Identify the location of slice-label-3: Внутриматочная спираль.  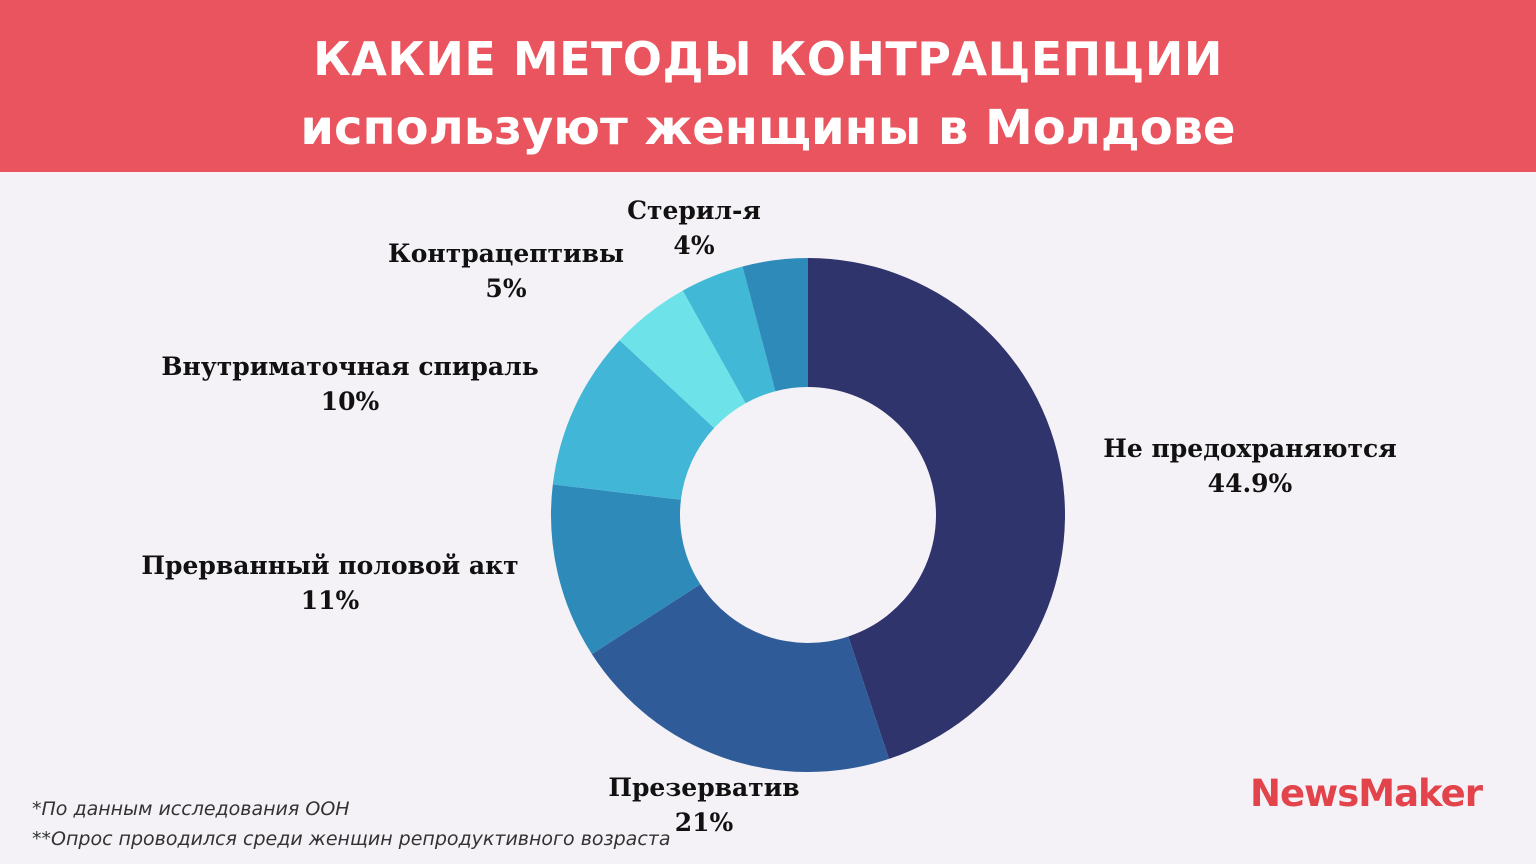
(349, 366).